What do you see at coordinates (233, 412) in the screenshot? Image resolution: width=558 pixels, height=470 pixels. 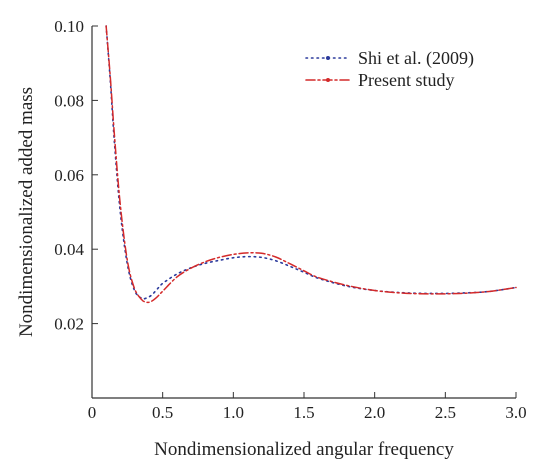 I see `x-tick-label: 1.0` at bounding box center [233, 412].